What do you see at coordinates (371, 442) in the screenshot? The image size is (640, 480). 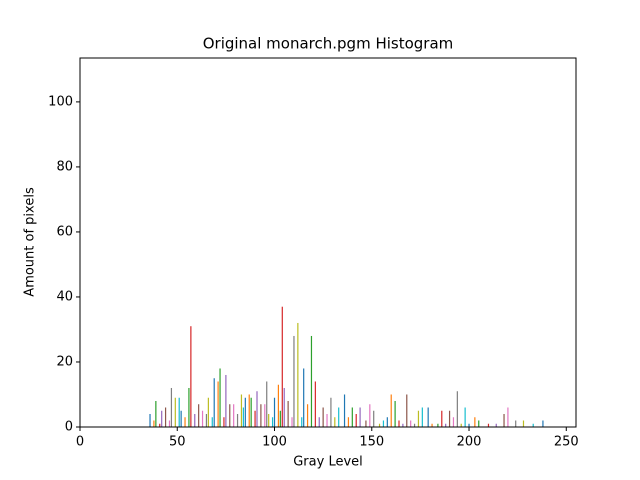 I see `x-tick-label: 150` at bounding box center [371, 442].